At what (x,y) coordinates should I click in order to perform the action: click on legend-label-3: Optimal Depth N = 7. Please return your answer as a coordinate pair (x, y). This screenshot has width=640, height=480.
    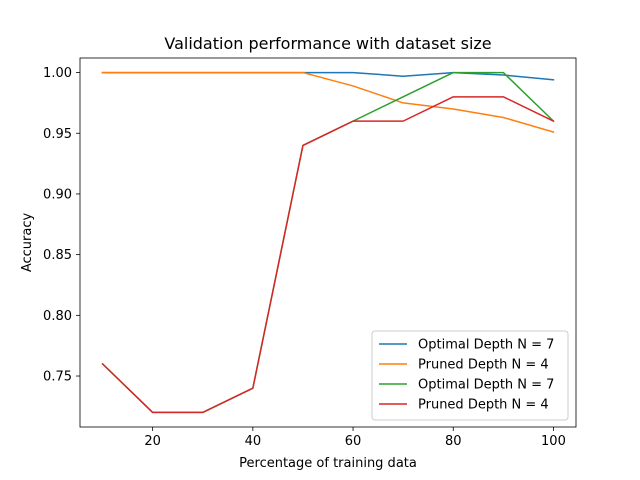
    Looking at the image, I should click on (486, 385).